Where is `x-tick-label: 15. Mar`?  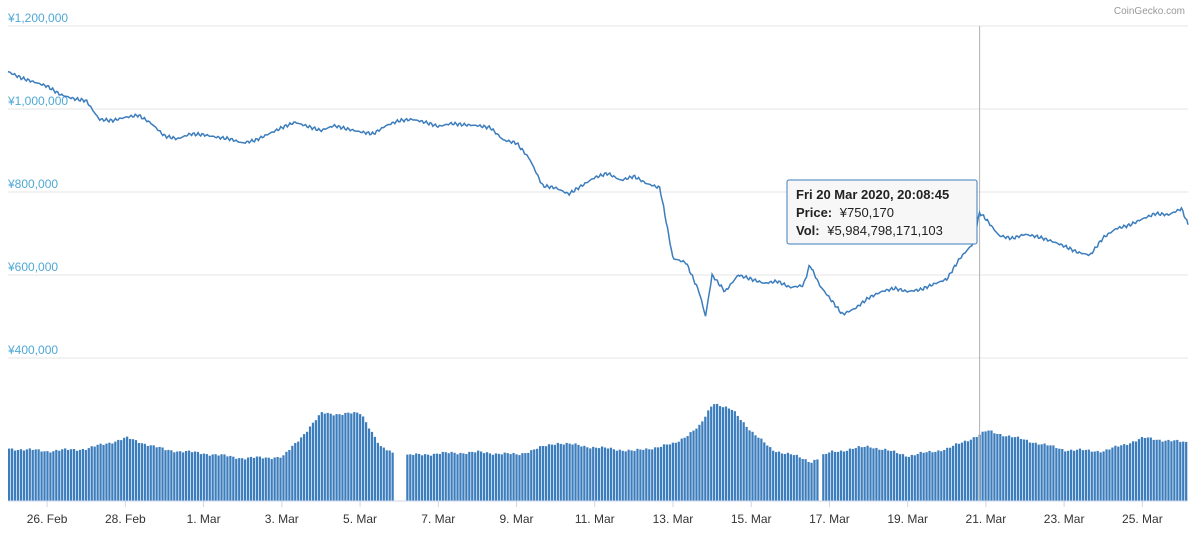 x-tick-label: 15. Mar is located at coordinates (751, 519).